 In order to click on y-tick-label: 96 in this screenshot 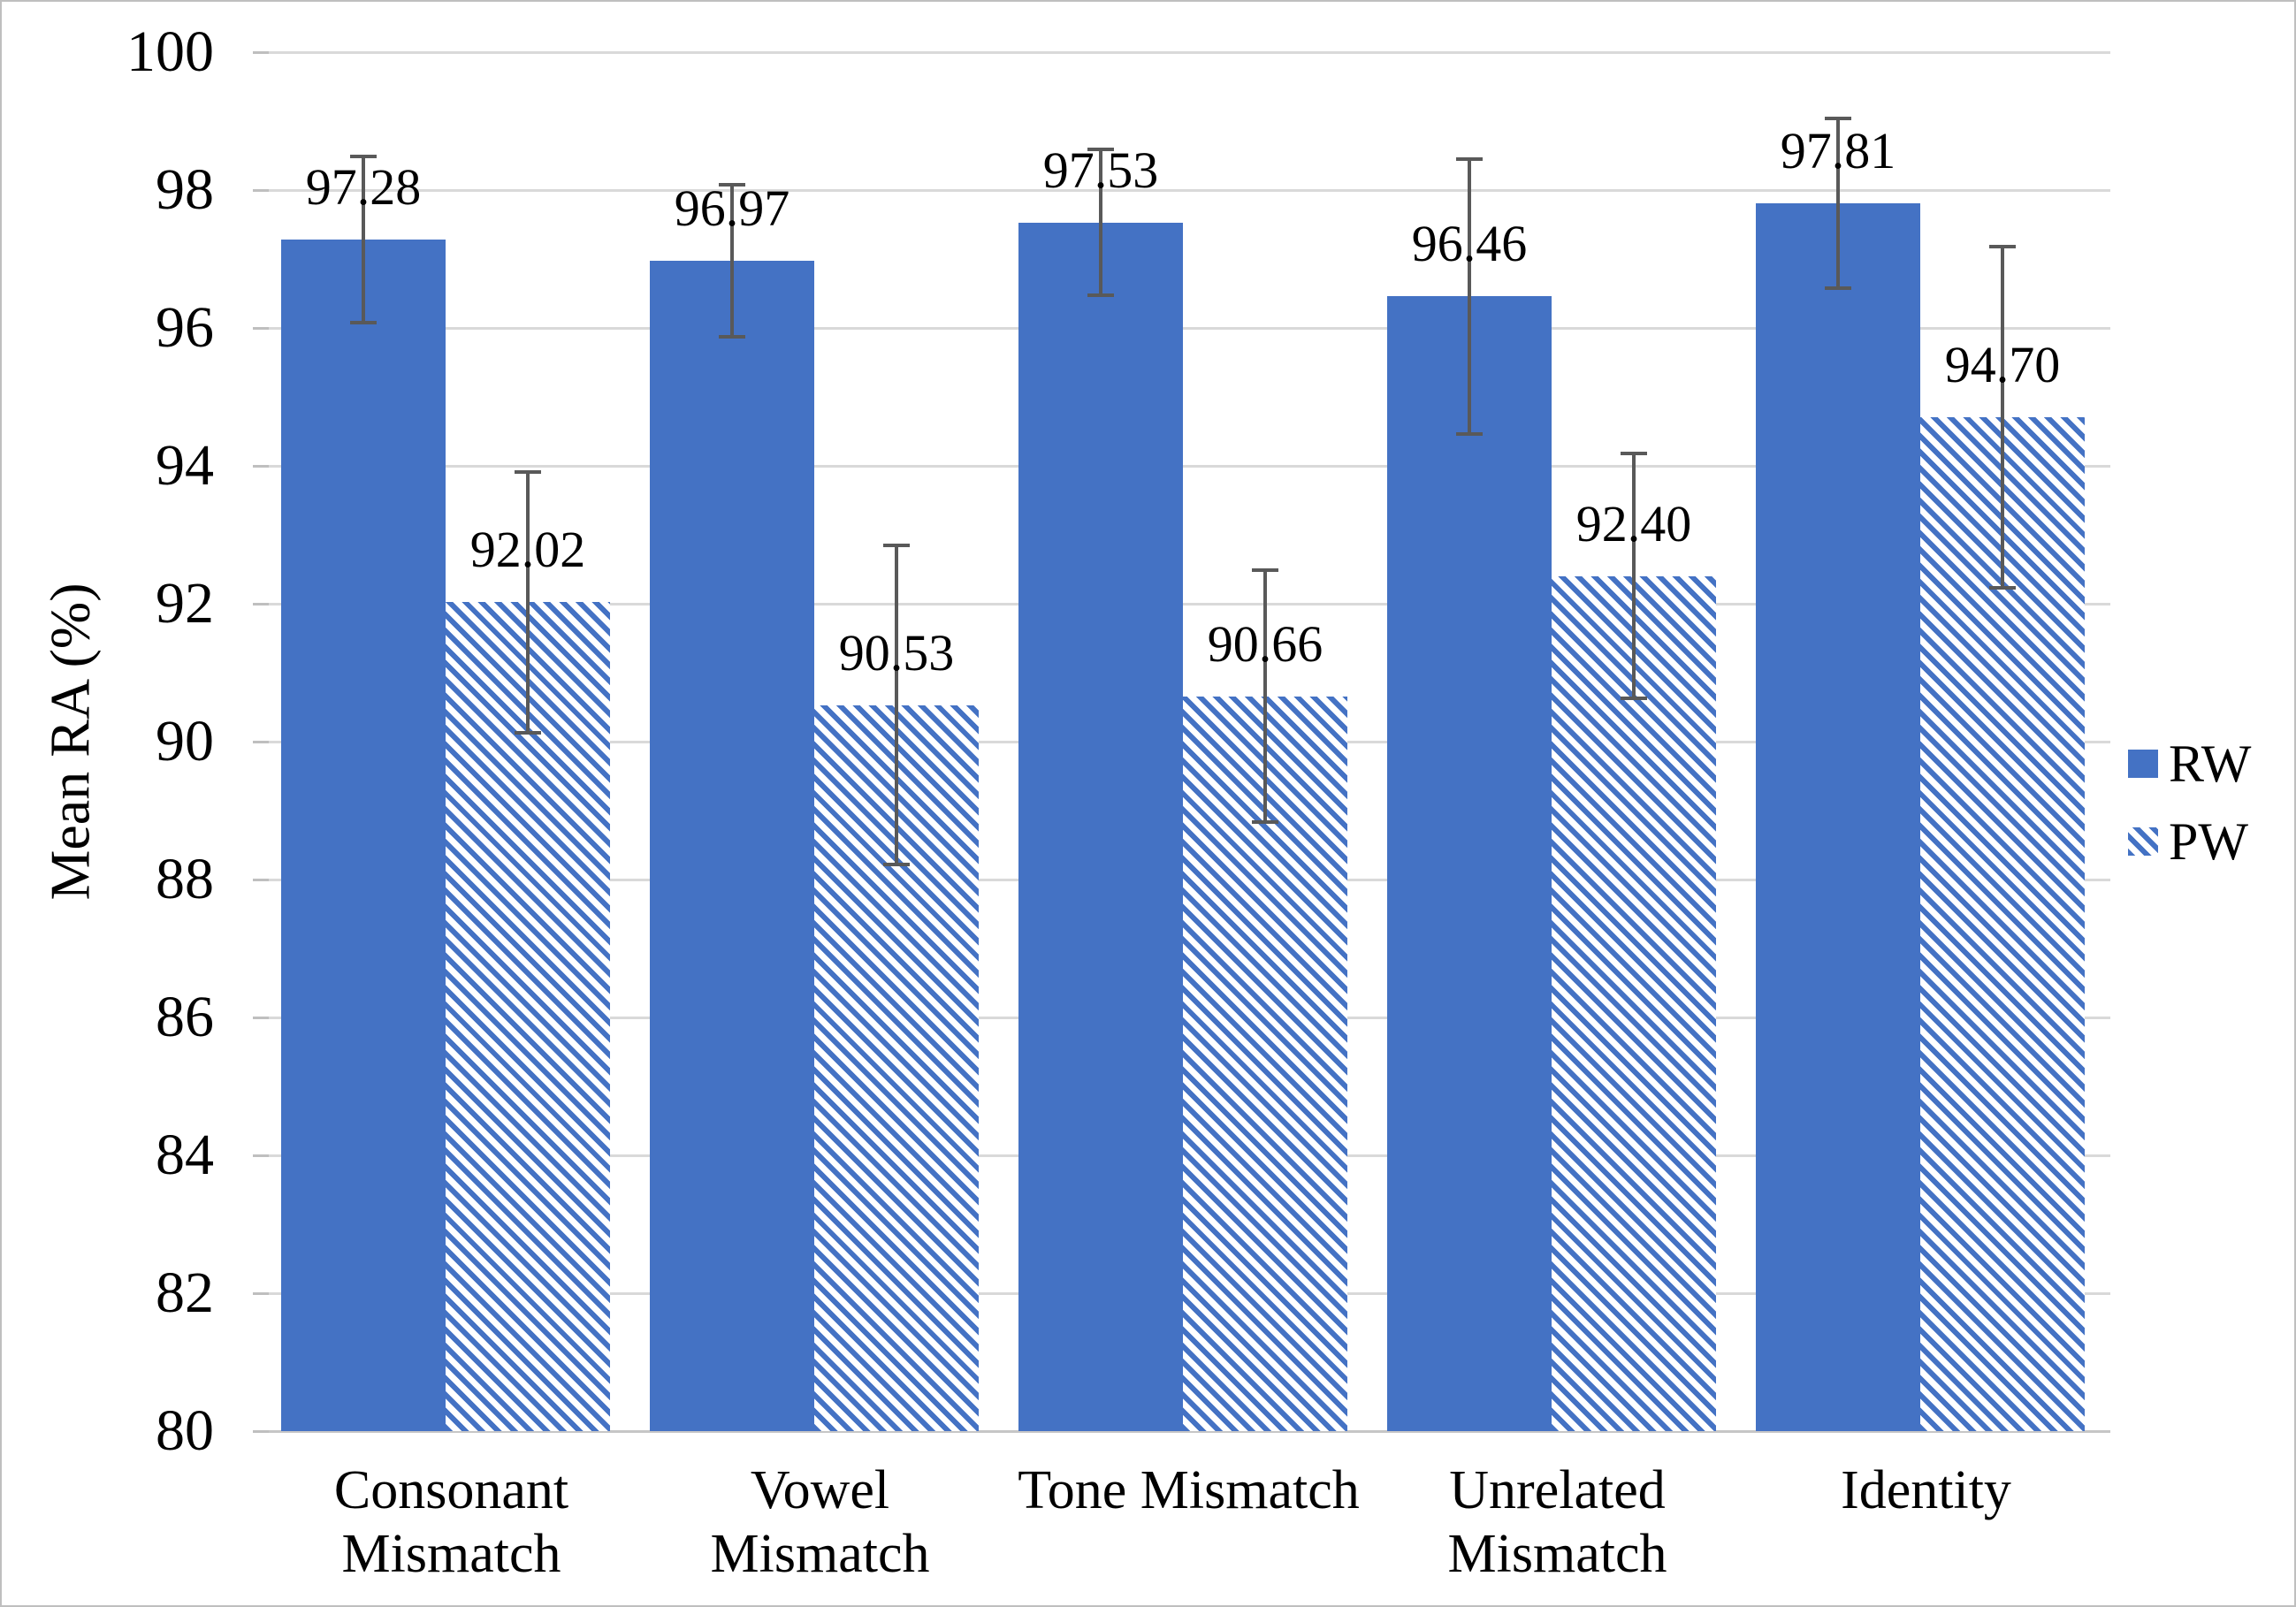, I will do `click(185, 327)`.